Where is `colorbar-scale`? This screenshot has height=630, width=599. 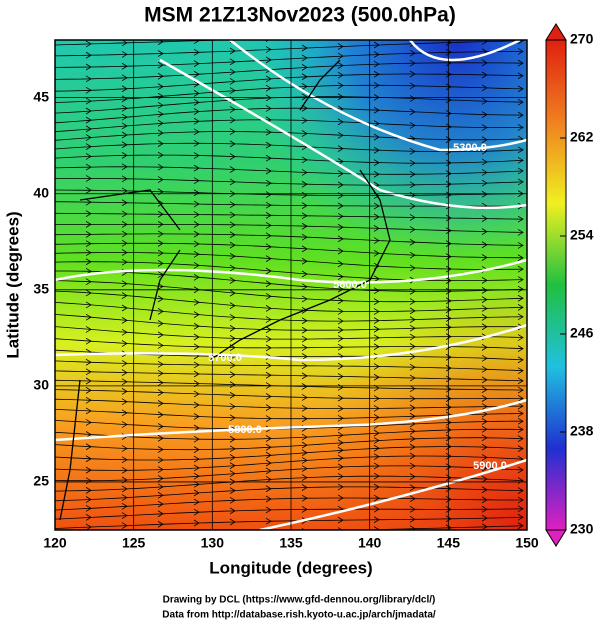 colorbar-scale is located at coordinates (556, 285).